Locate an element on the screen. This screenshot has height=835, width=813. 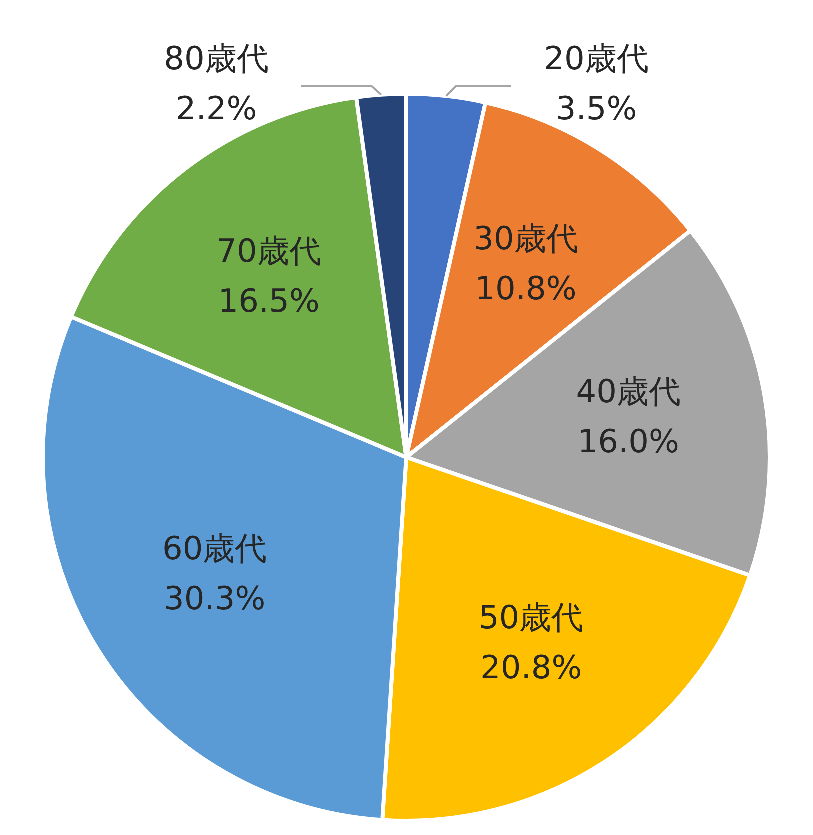
data-label: 20.8% is located at coordinates (531, 667).